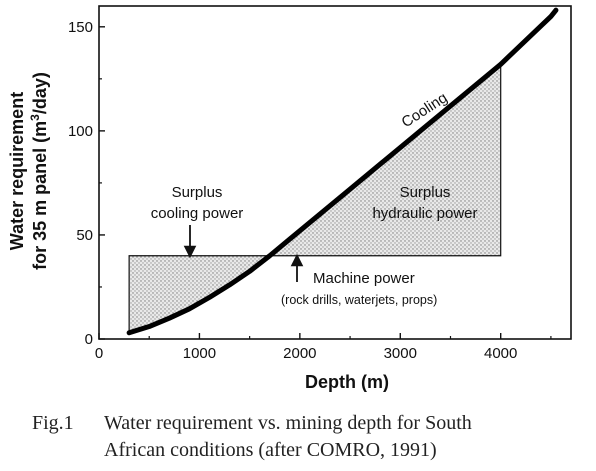 The image size is (596, 471). What do you see at coordinates (199, 353) in the screenshot?
I see `x-tick-label: 1000` at bounding box center [199, 353].